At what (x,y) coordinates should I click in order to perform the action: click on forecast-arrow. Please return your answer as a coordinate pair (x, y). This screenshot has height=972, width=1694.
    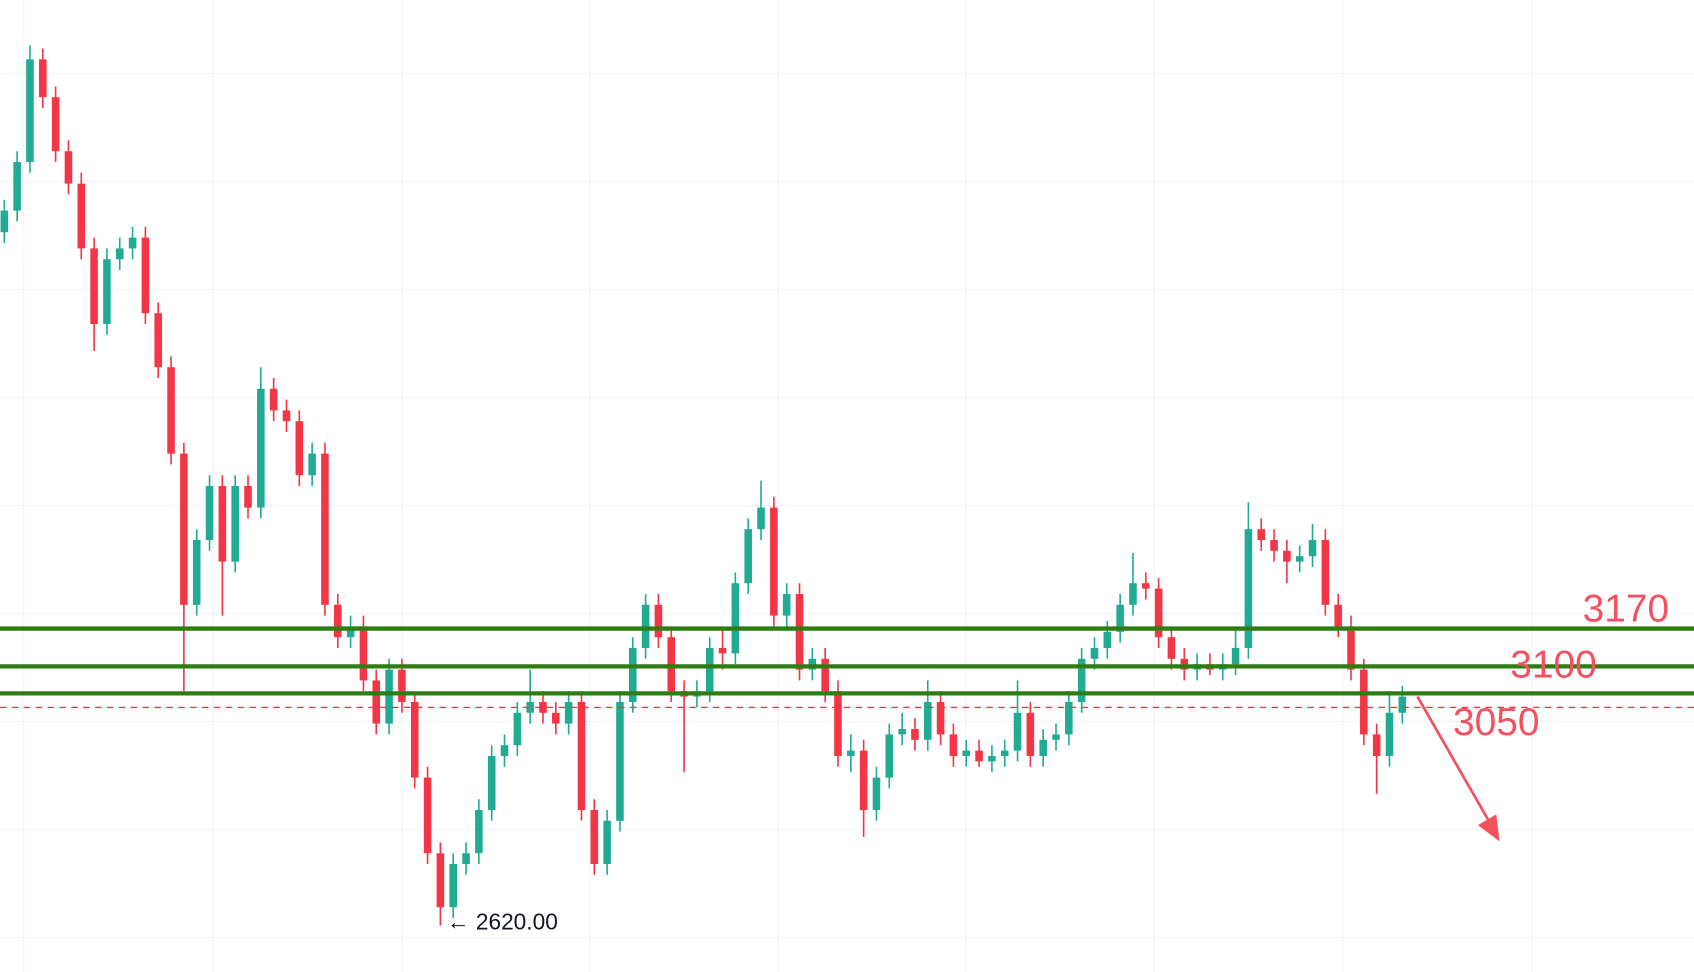
    Looking at the image, I should click on (1453, 758).